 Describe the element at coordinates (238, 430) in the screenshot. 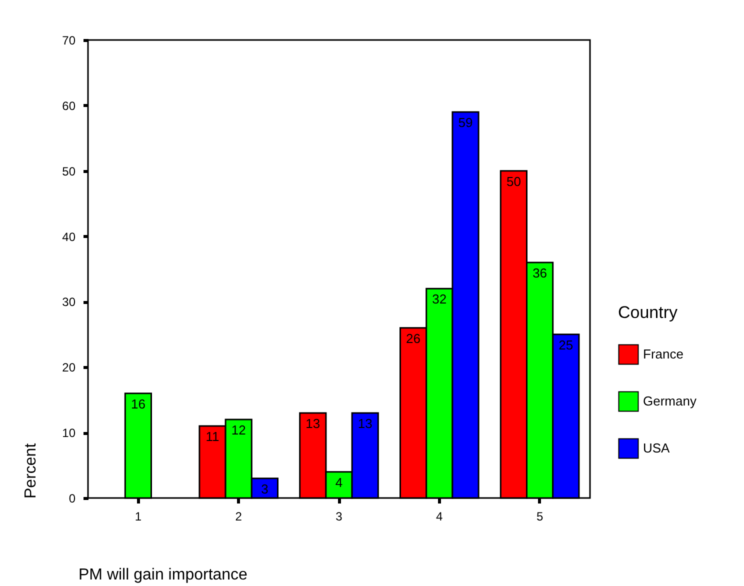

I see `data-label: 12` at that location.